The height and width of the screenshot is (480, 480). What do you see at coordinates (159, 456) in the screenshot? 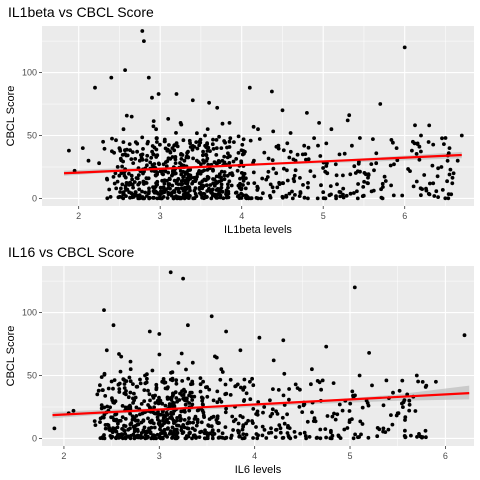
I see `x-tick-label: 3` at bounding box center [159, 456].